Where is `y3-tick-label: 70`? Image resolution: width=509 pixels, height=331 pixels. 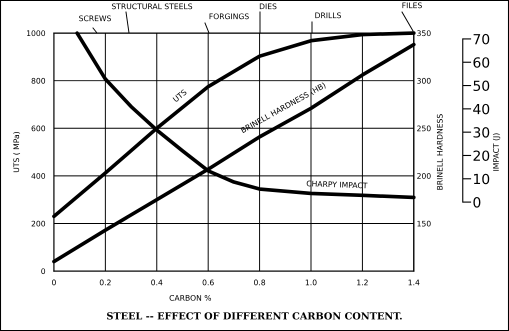
y3-tick-label: 70 is located at coordinates (482, 39).